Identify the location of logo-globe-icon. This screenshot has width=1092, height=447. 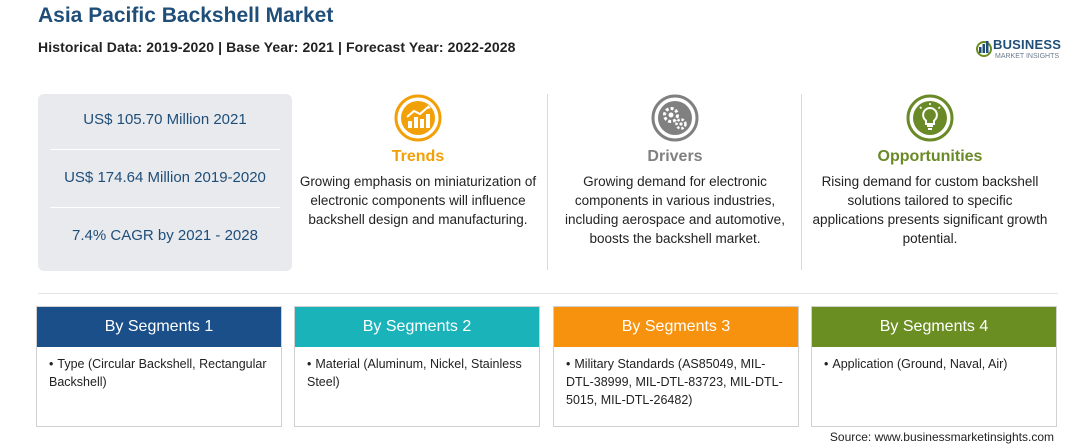
(984, 49).